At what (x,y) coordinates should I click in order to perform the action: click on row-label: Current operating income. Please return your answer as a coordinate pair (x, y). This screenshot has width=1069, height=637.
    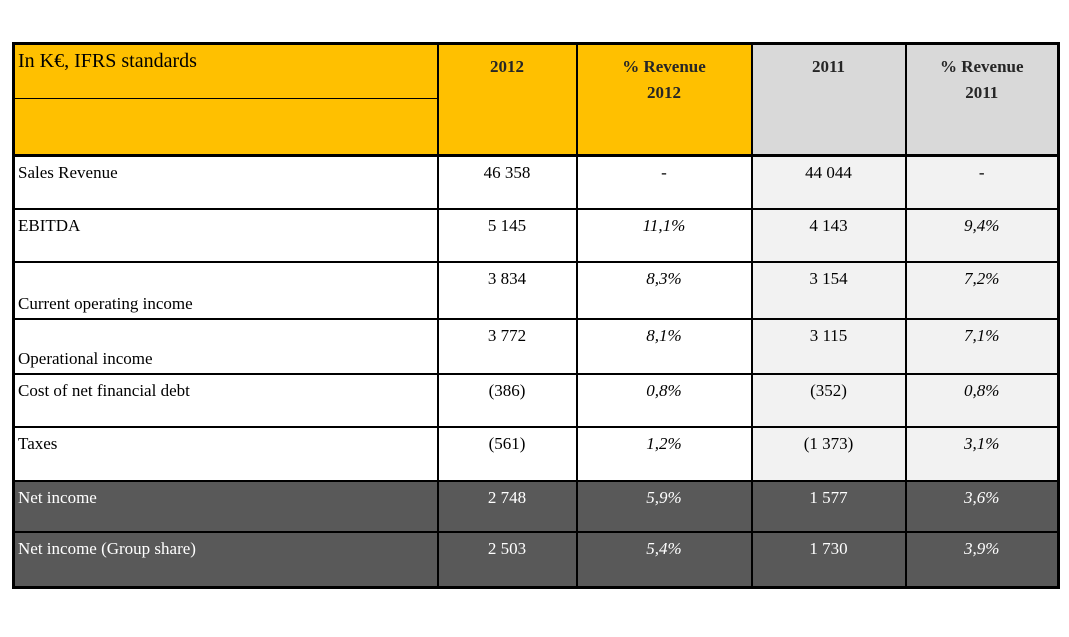
    Looking at the image, I should click on (225, 290).